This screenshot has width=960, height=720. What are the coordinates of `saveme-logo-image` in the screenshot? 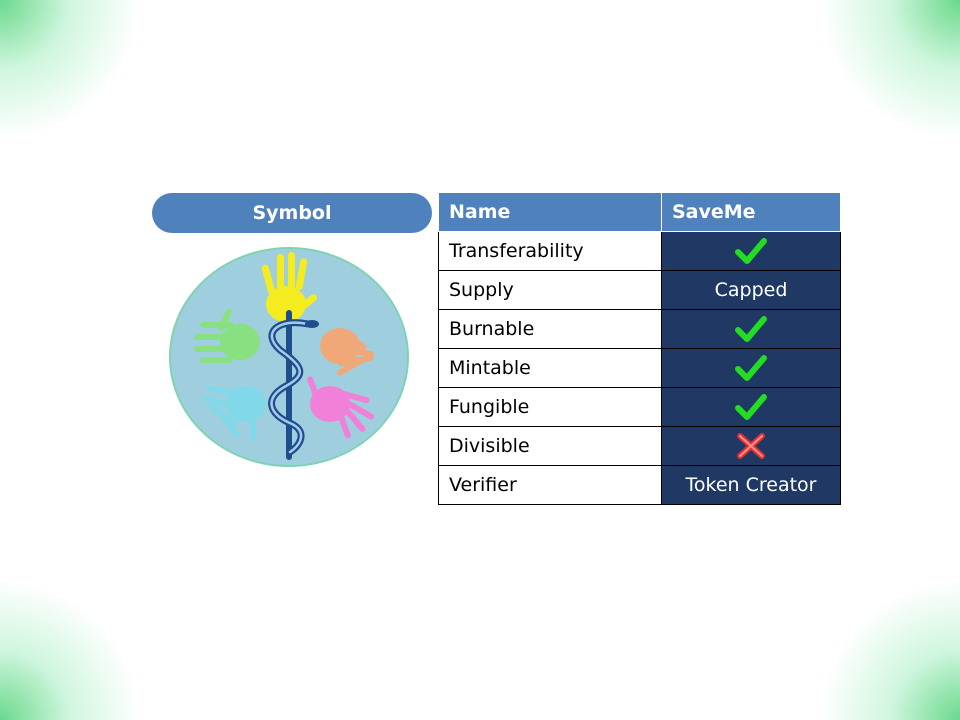 It's located at (289, 357).